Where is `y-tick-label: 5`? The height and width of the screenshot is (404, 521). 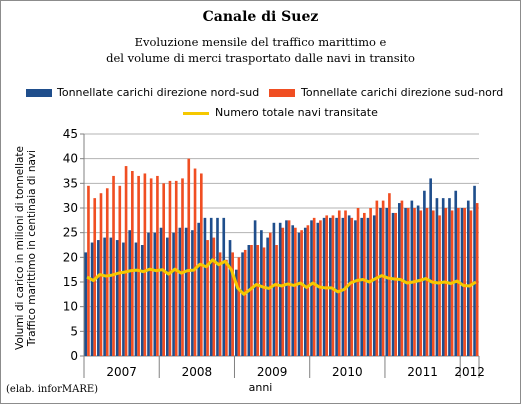
y-tick-label: 5 is located at coordinates (74, 331).